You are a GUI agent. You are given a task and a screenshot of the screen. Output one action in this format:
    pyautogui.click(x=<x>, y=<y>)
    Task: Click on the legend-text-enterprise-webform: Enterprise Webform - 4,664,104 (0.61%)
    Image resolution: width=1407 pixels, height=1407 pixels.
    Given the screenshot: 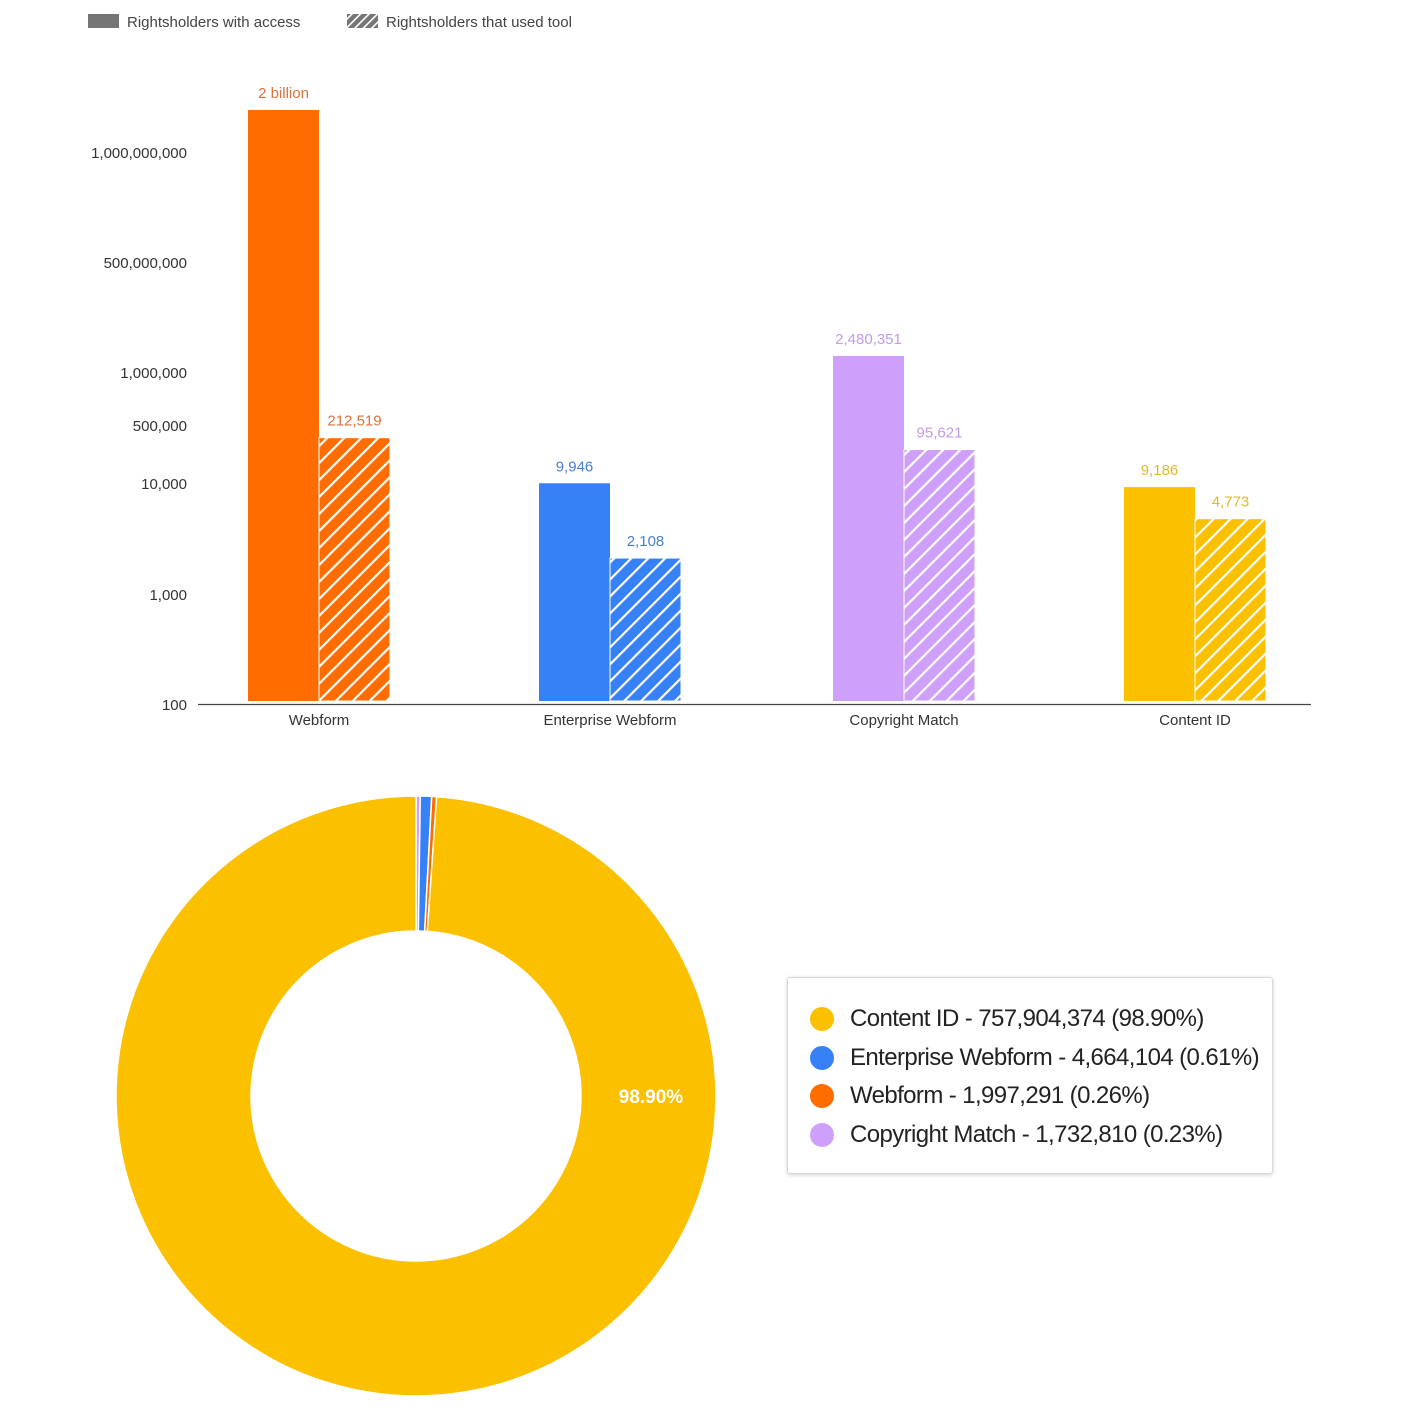 What is the action you would take?
    pyautogui.click(x=1055, y=1057)
    